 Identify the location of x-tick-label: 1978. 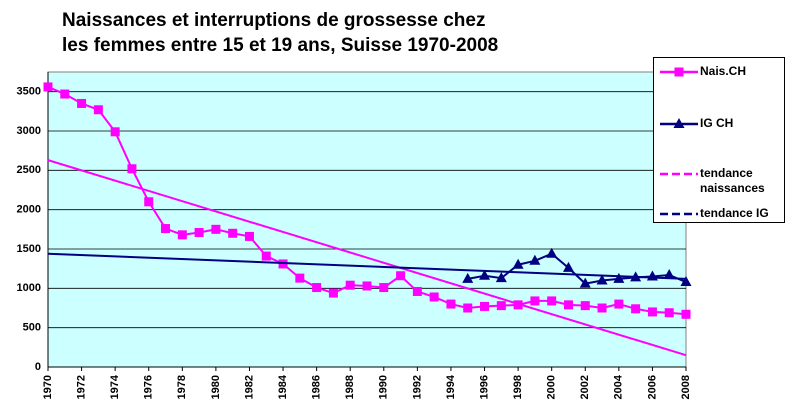
(182, 387).